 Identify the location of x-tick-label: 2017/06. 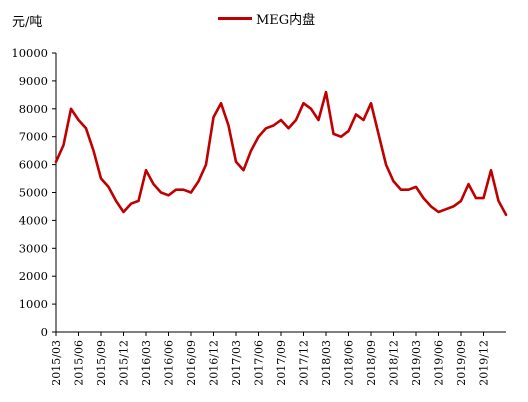
(259, 363).